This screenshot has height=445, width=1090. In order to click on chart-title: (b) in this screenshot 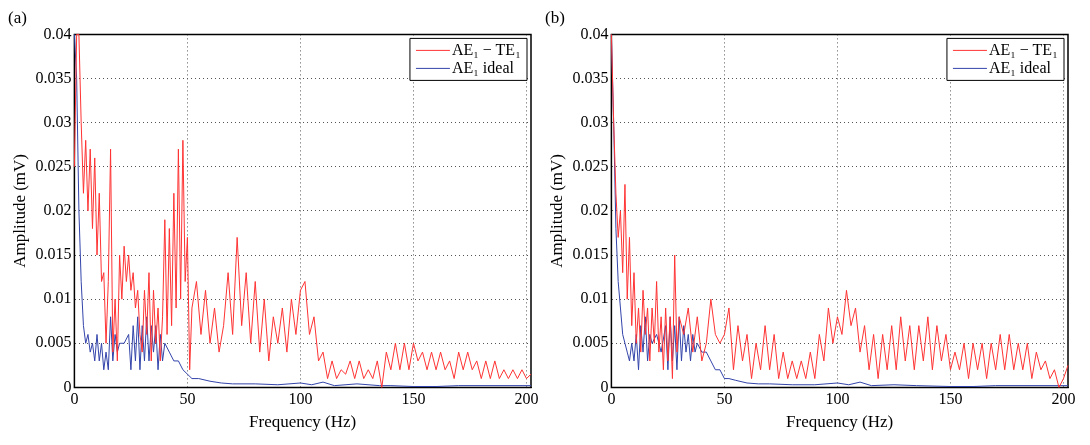, I will do `click(555, 17)`.